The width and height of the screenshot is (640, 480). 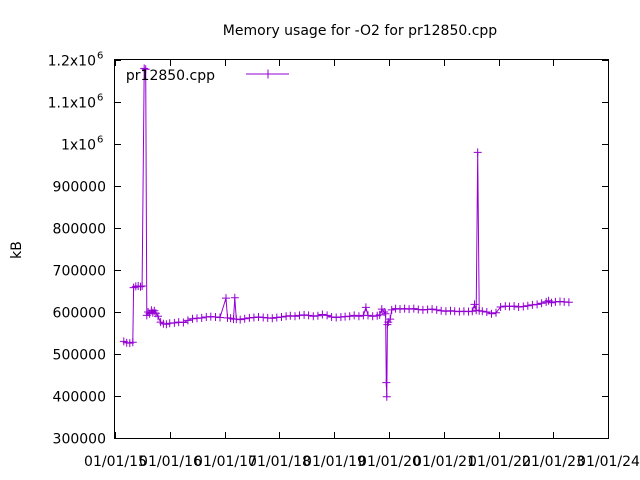 What do you see at coordinates (72, 62) in the screenshot?
I see `y-tick-label: 1.2x10` at bounding box center [72, 62].